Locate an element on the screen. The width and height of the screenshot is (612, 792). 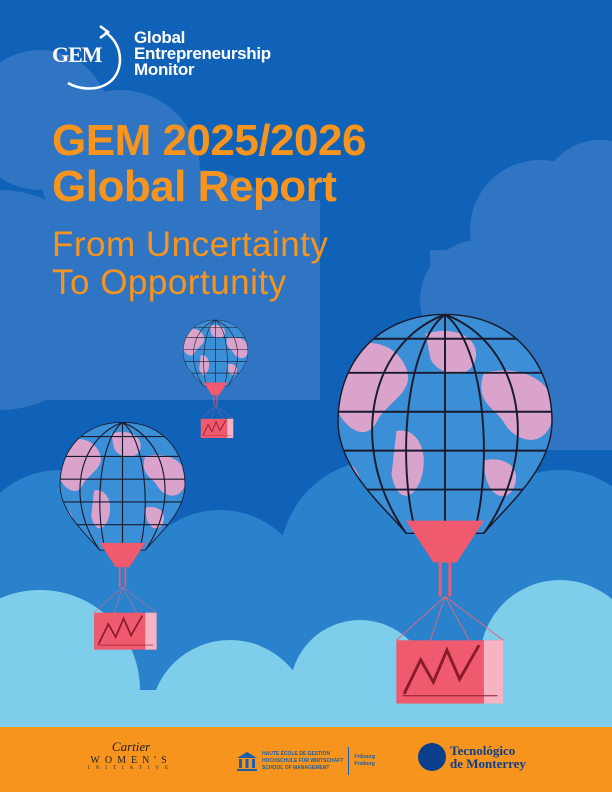
seal-icon is located at coordinates (432, 757).